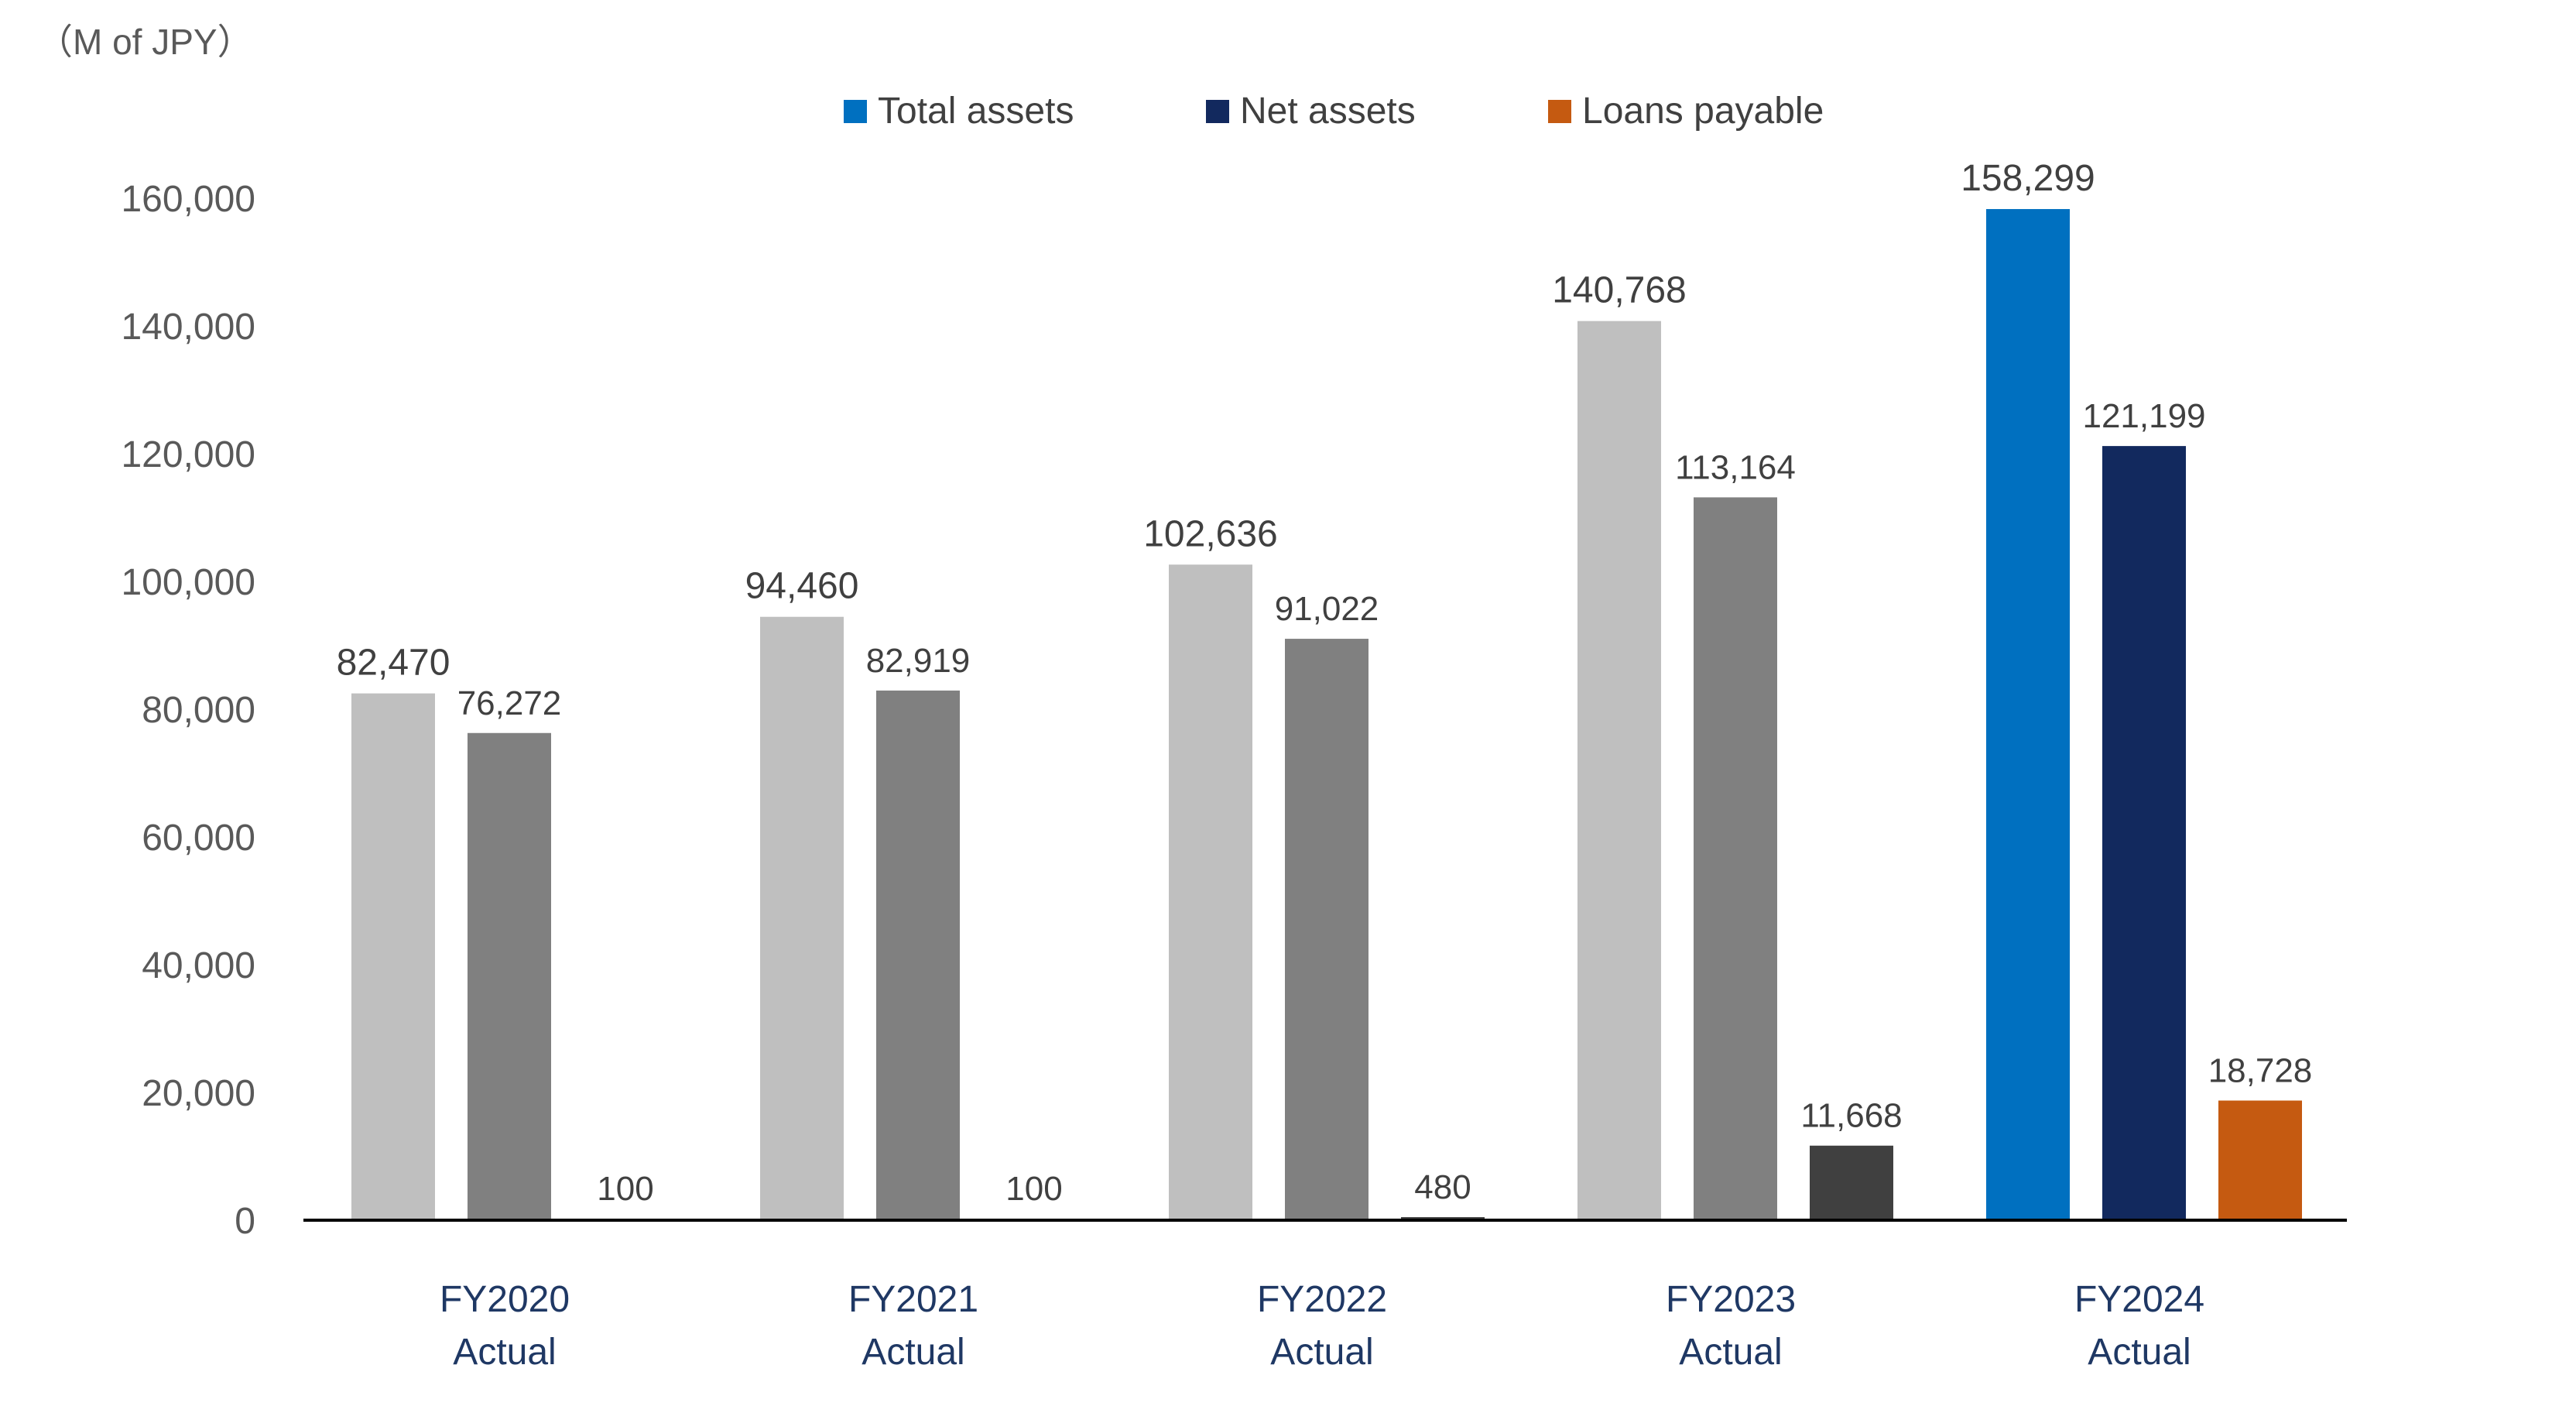  Describe the element at coordinates (1217, 111) in the screenshot. I see `legend-swatch-net-assets` at that location.